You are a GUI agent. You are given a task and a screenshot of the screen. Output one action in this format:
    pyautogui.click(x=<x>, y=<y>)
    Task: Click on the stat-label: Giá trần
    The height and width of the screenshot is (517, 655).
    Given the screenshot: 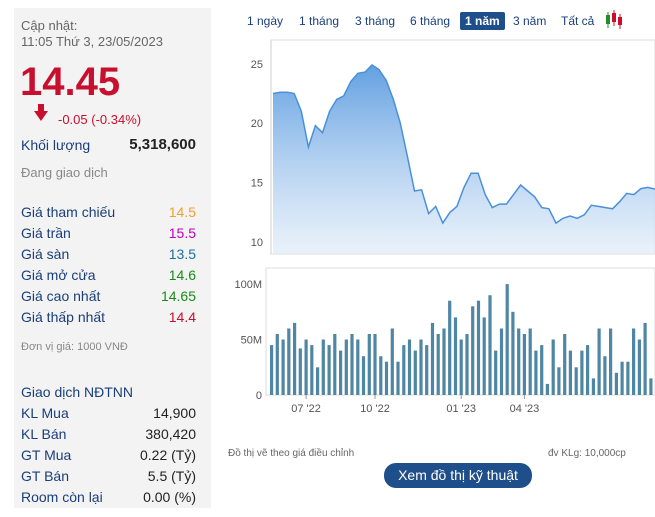 What is the action you would take?
    pyautogui.click(x=46, y=233)
    